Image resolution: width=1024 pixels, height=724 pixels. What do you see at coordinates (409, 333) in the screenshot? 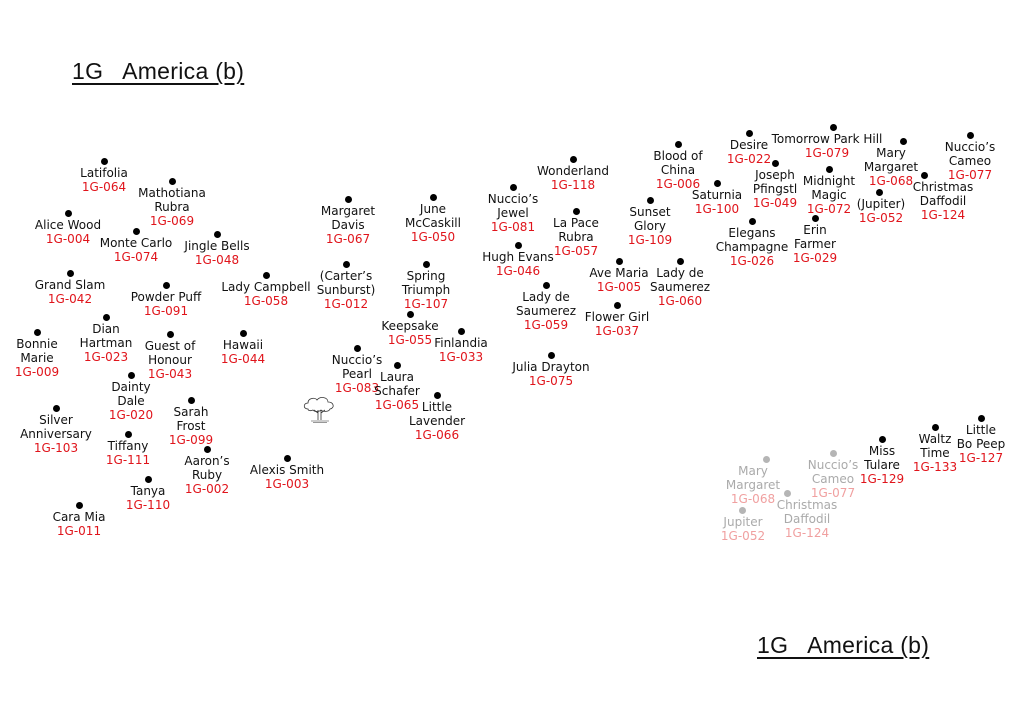
I see `plant-label: Keepsake 1G-055` at bounding box center [409, 333].